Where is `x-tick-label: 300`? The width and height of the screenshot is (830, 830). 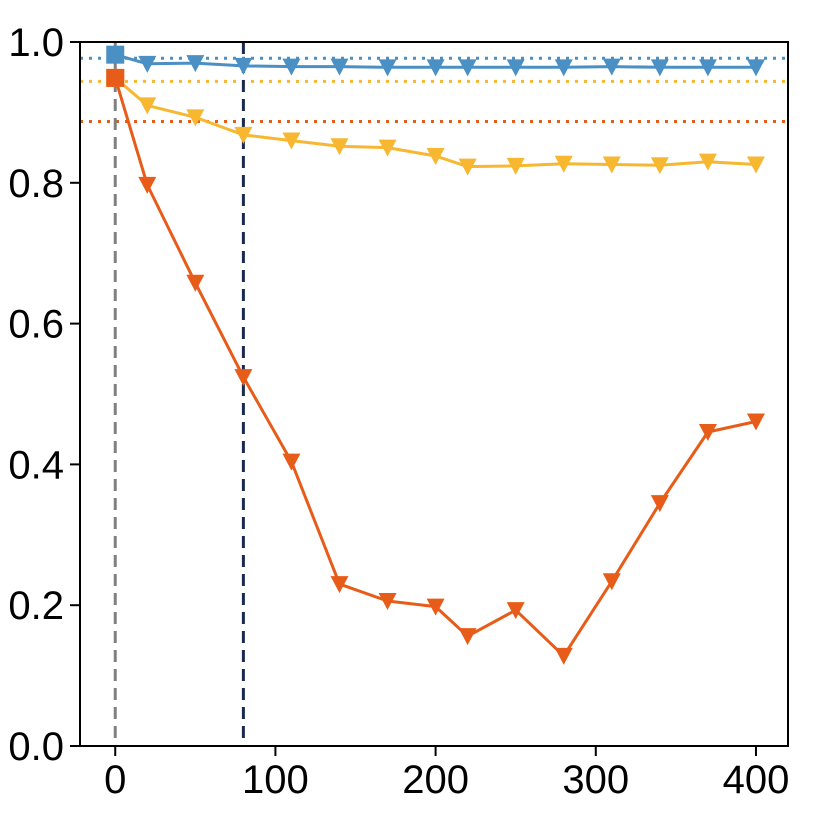
x-tick-label: 300 is located at coordinates (595, 780).